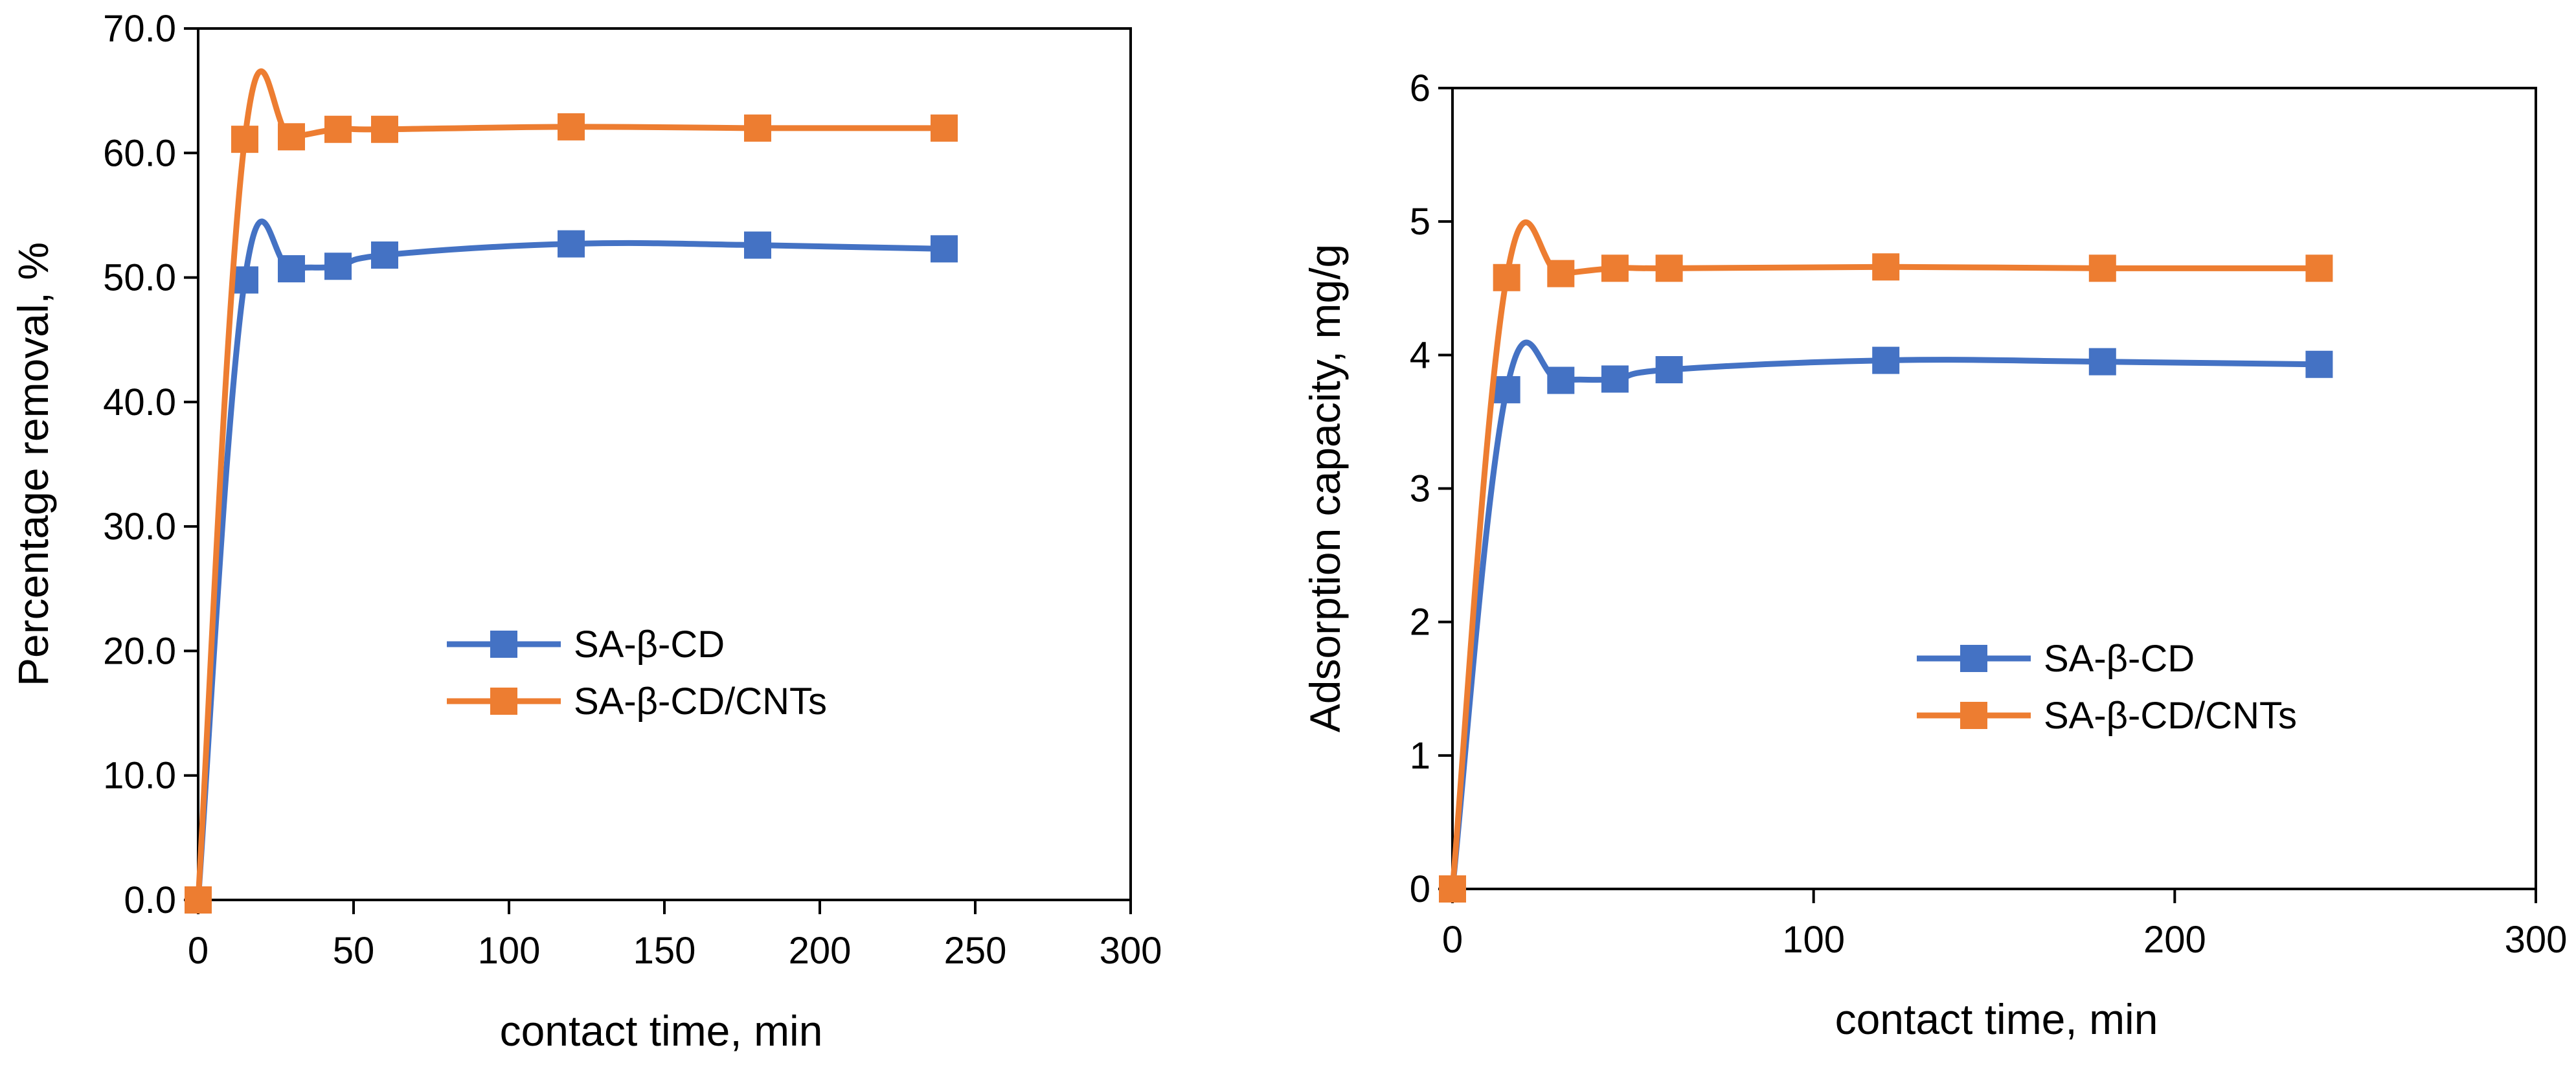 The width and height of the screenshot is (2576, 1078). What do you see at coordinates (139, 651) in the screenshot?
I see `y-tick-label: 20.0` at bounding box center [139, 651].